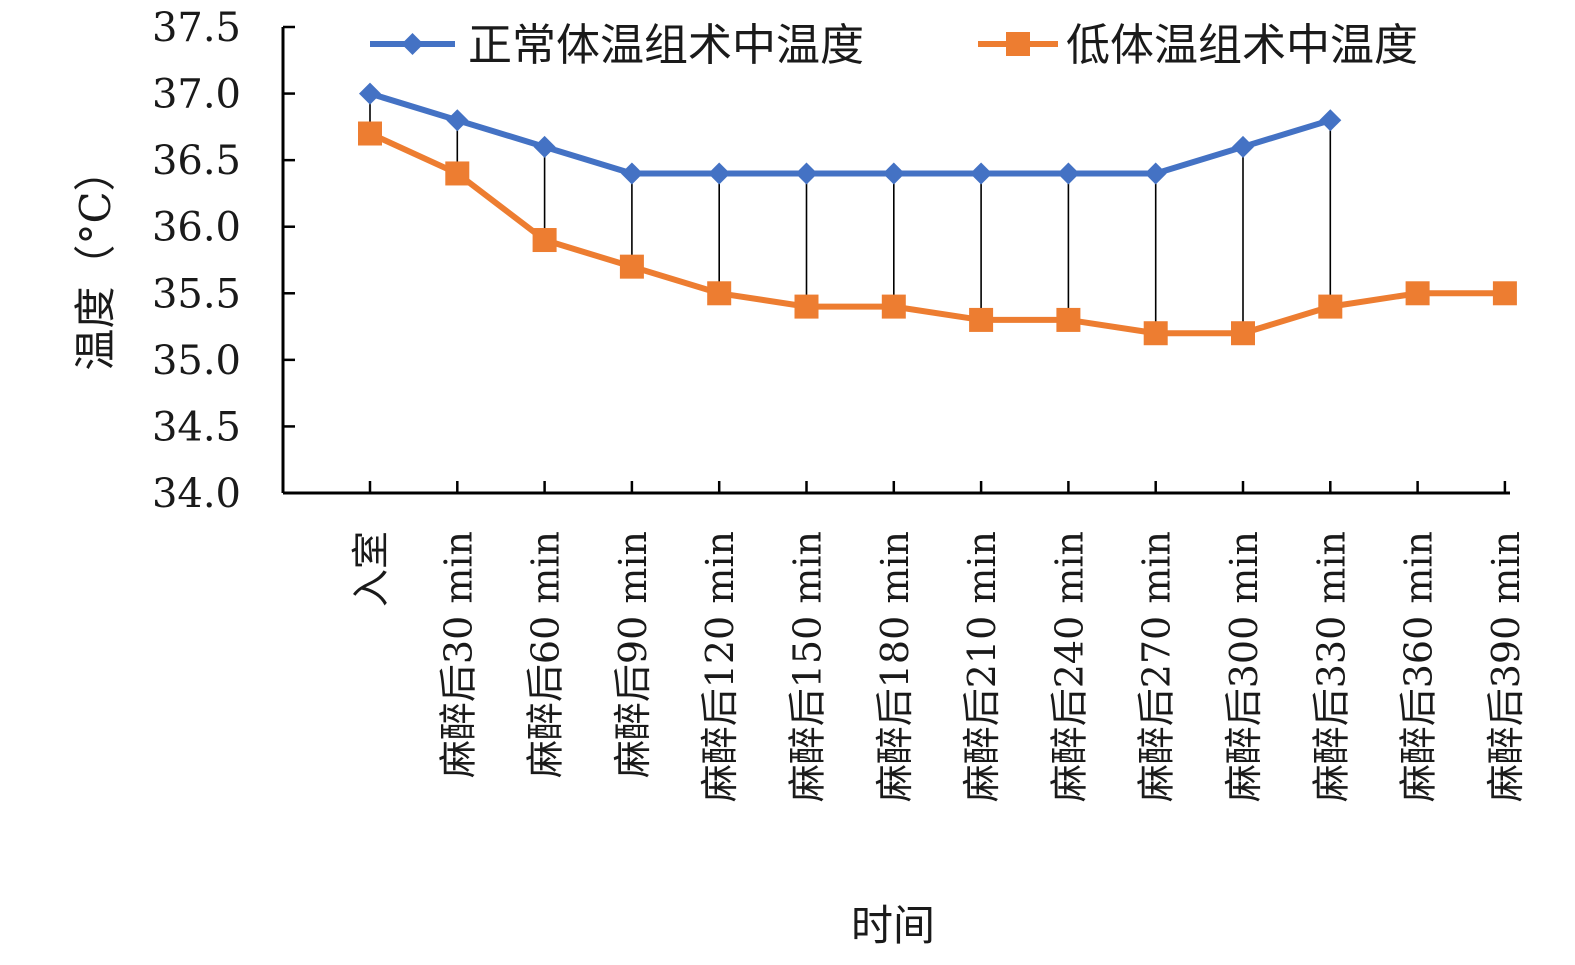 The width and height of the screenshot is (1575, 965). I want to click on x-tick-label: 麻醉后60 min, so click(546, 654).